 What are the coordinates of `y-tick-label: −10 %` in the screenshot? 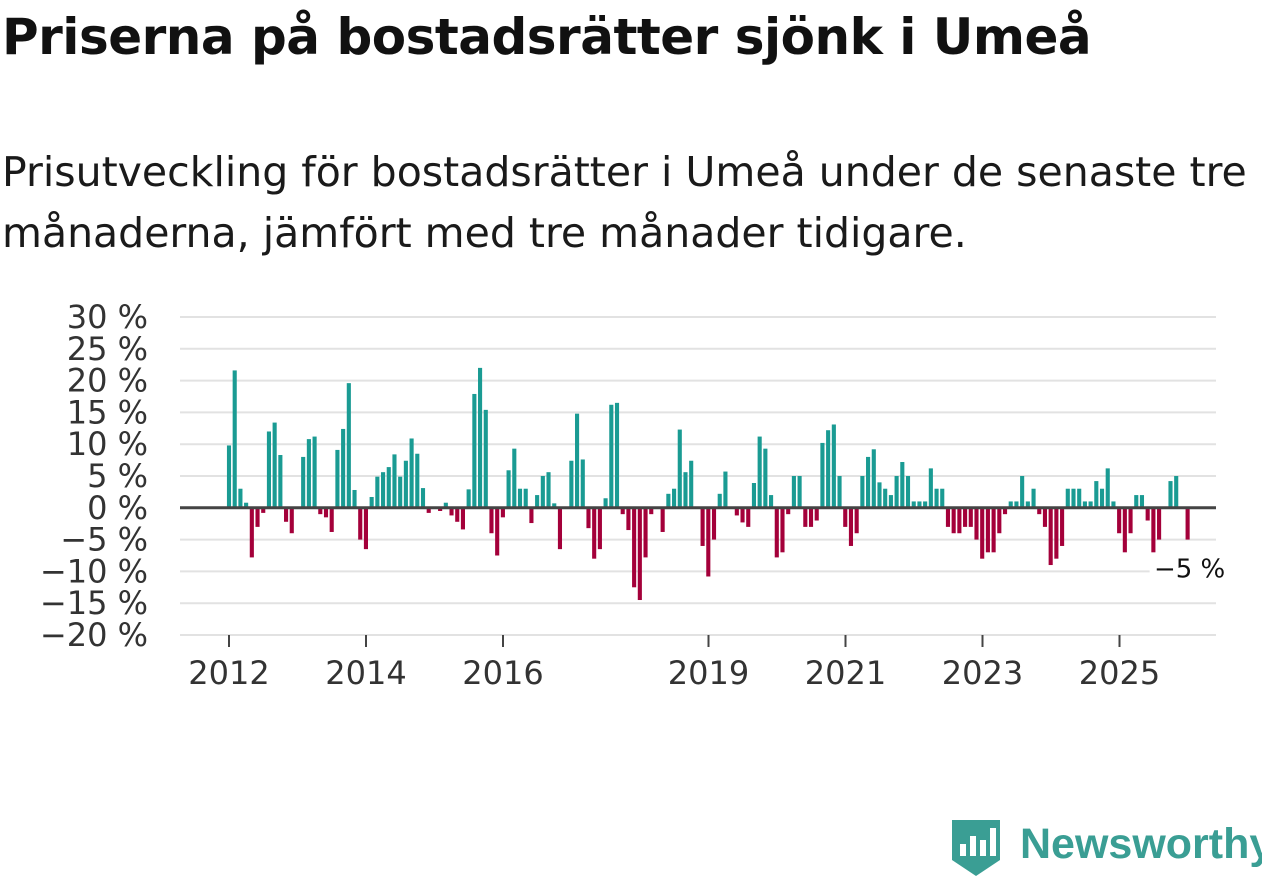 It's located at (94, 571).